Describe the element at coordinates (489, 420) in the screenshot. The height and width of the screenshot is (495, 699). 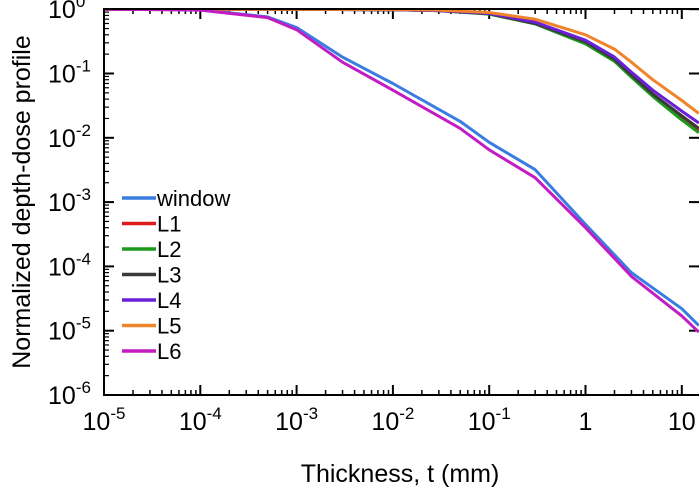
I see `x-tick-label: 10⁻¹` at that location.